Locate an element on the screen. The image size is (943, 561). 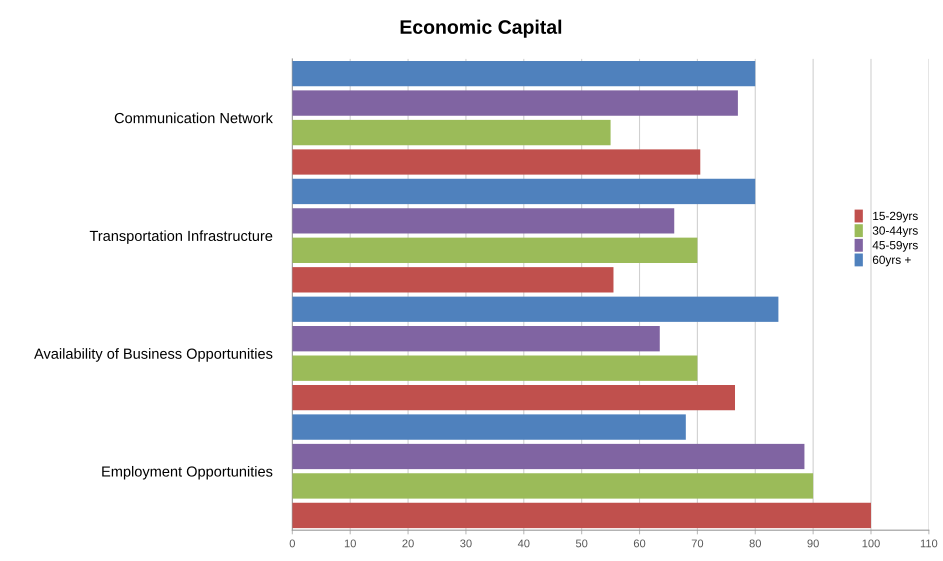
x-tick-label: 10 is located at coordinates (350, 543).